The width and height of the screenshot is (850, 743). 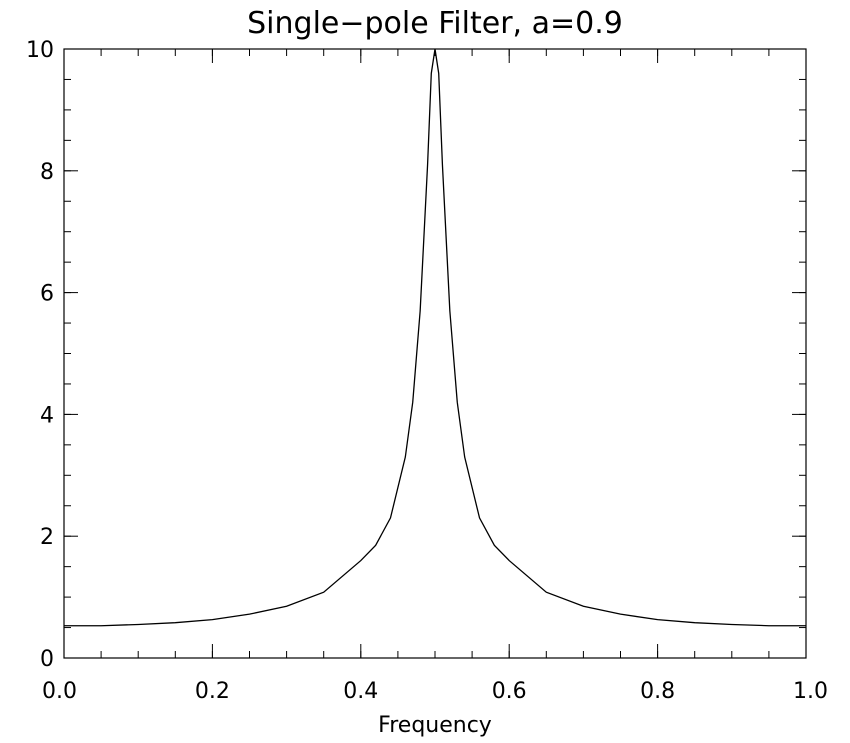 What do you see at coordinates (360, 691) in the screenshot?
I see `x-tick-label: 0.4` at bounding box center [360, 691].